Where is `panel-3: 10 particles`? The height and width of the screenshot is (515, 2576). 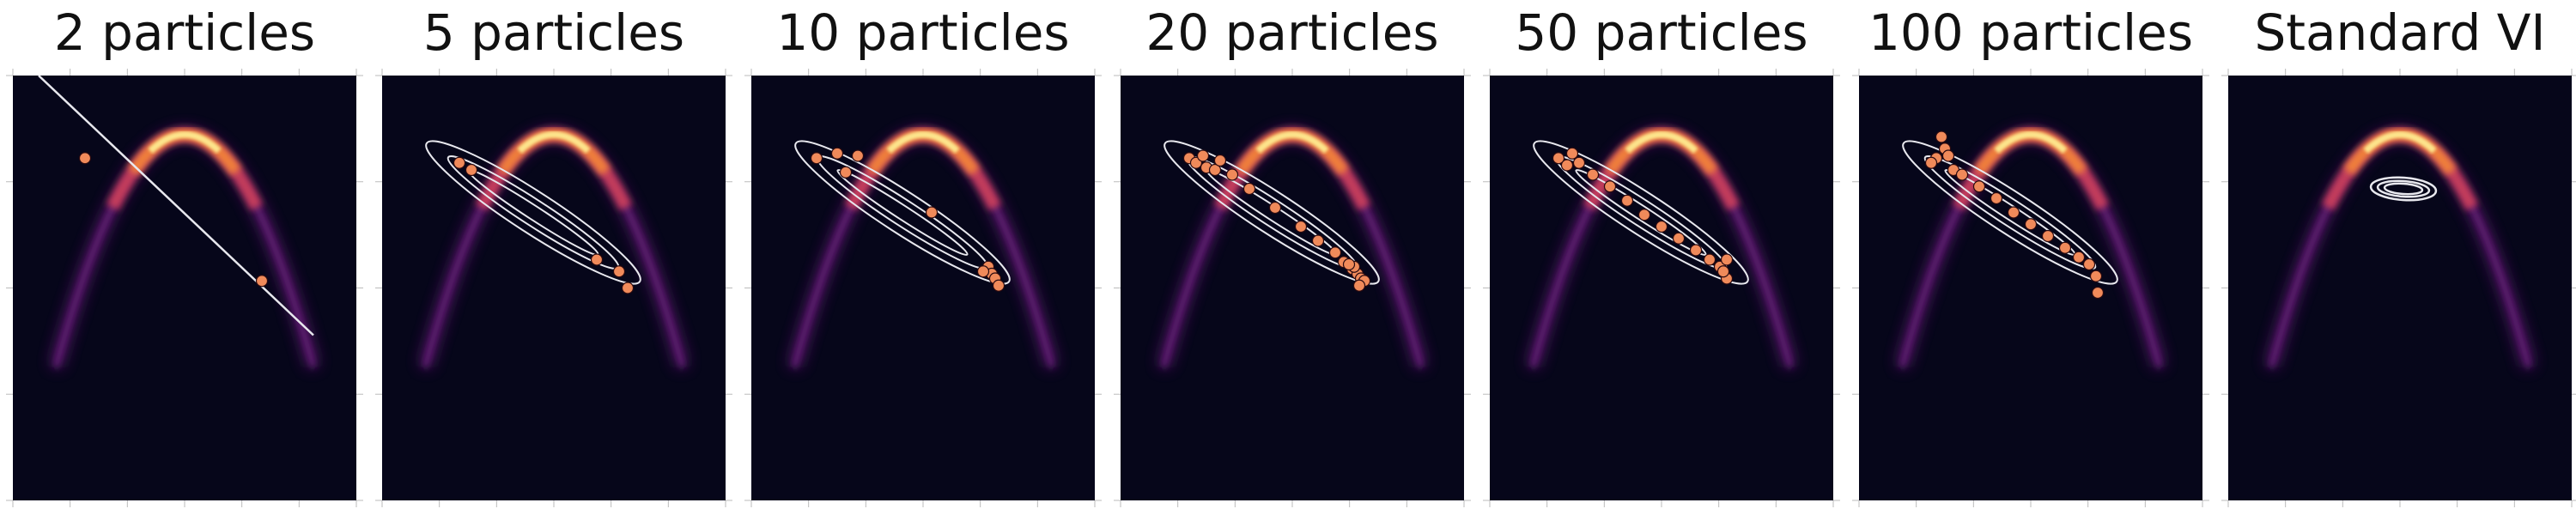 panel-3: 10 particles is located at coordinates (923, 255).